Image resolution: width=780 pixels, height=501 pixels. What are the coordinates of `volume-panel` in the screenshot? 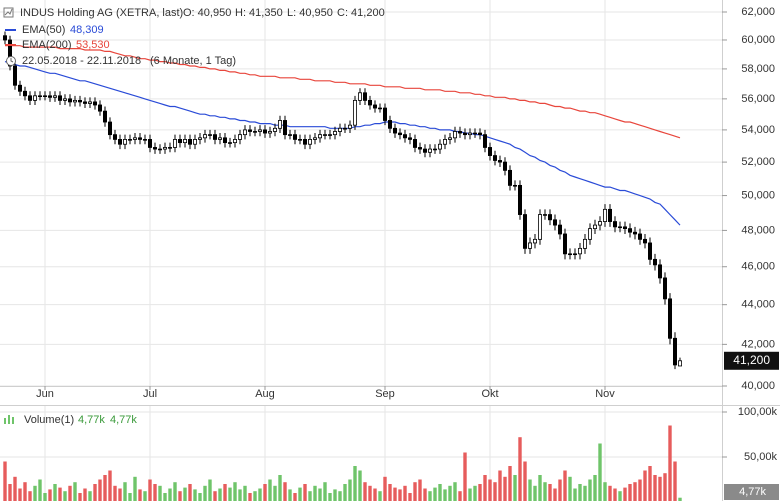 It's located at (342, 463).